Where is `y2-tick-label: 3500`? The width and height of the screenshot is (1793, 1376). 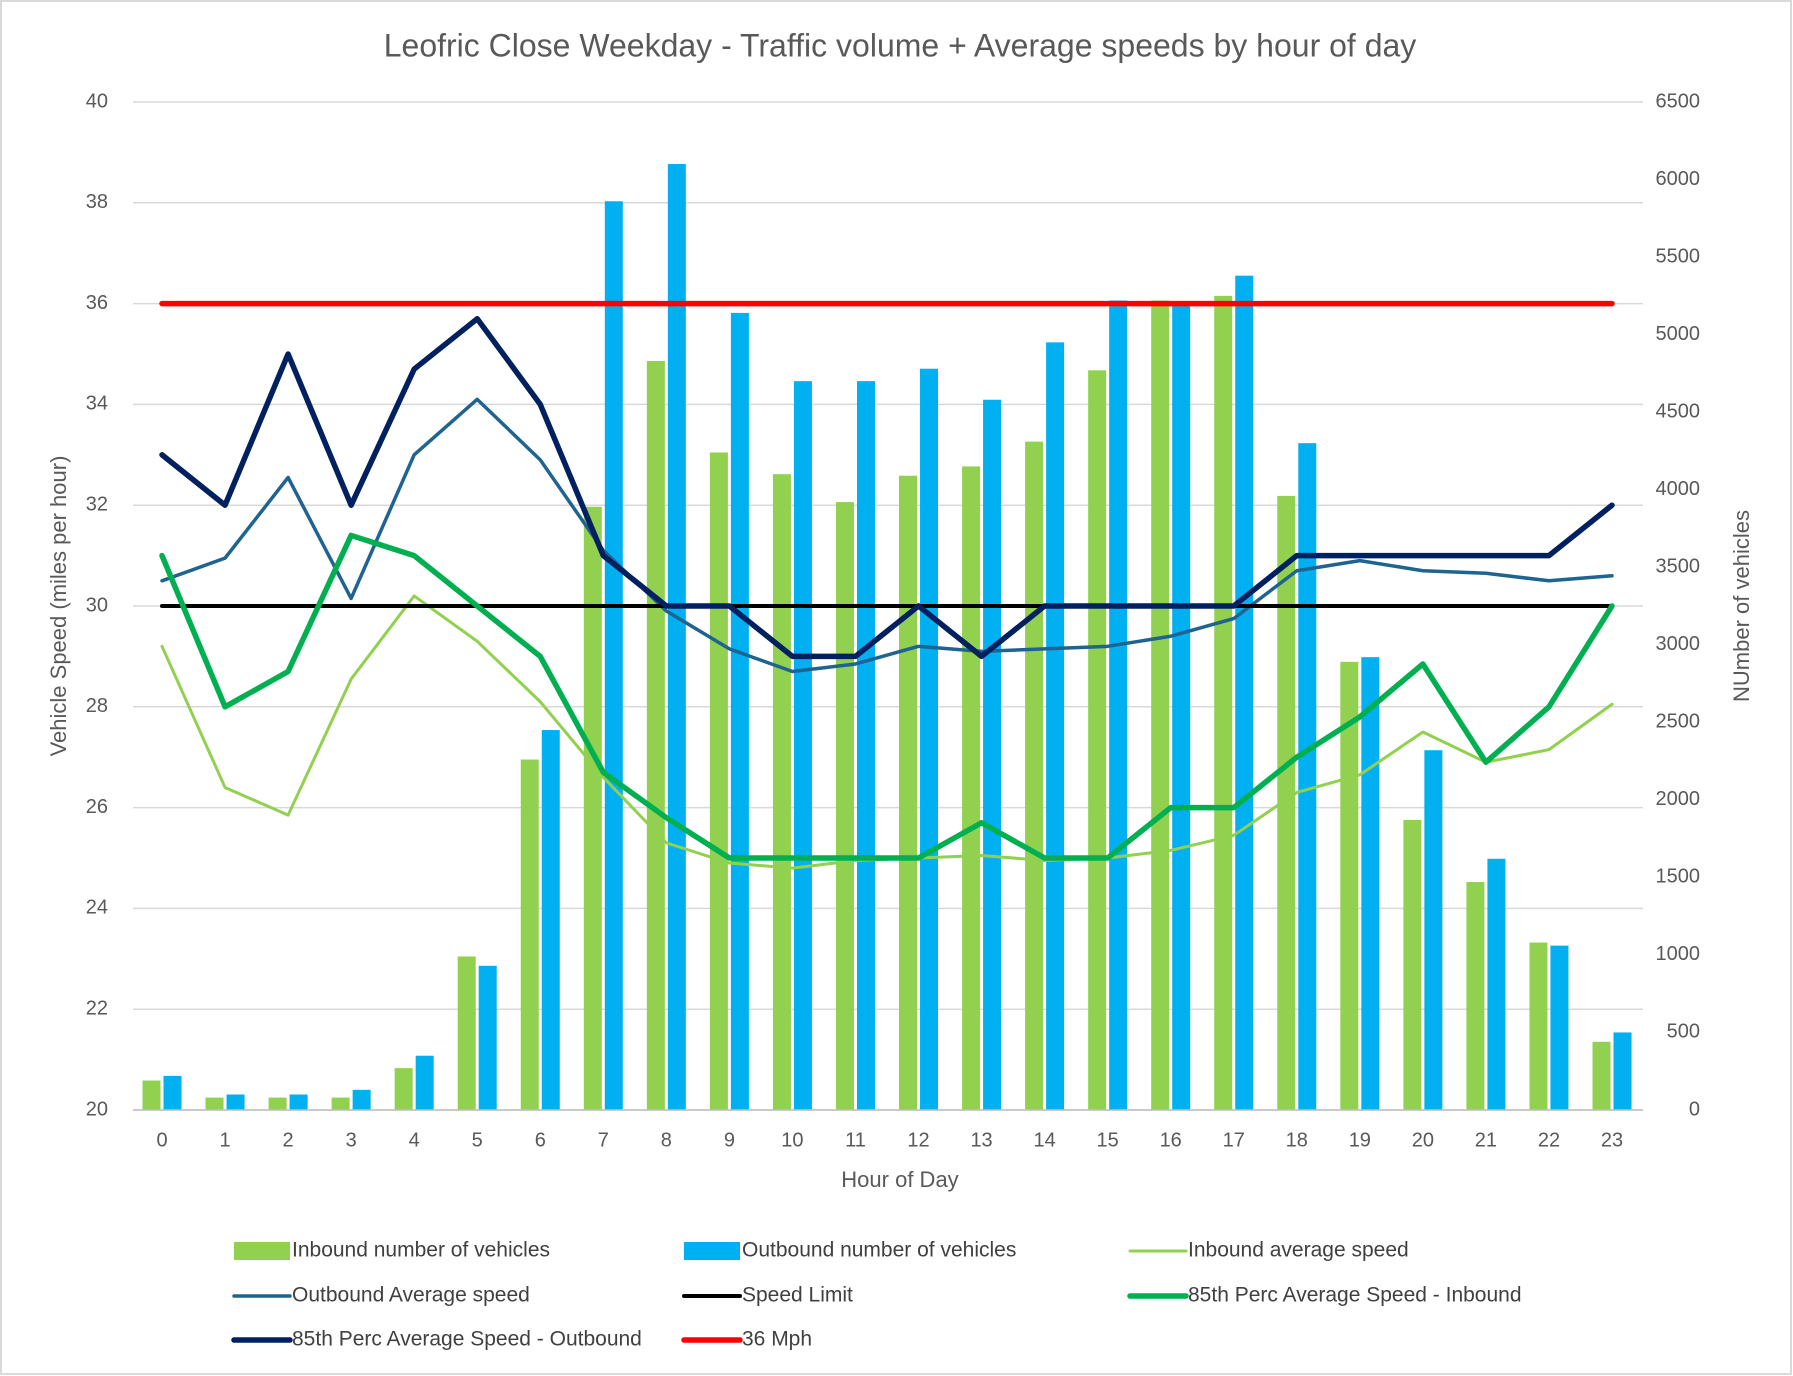
y2-tick-label: 3500 is located at coordinates (1678, 567).